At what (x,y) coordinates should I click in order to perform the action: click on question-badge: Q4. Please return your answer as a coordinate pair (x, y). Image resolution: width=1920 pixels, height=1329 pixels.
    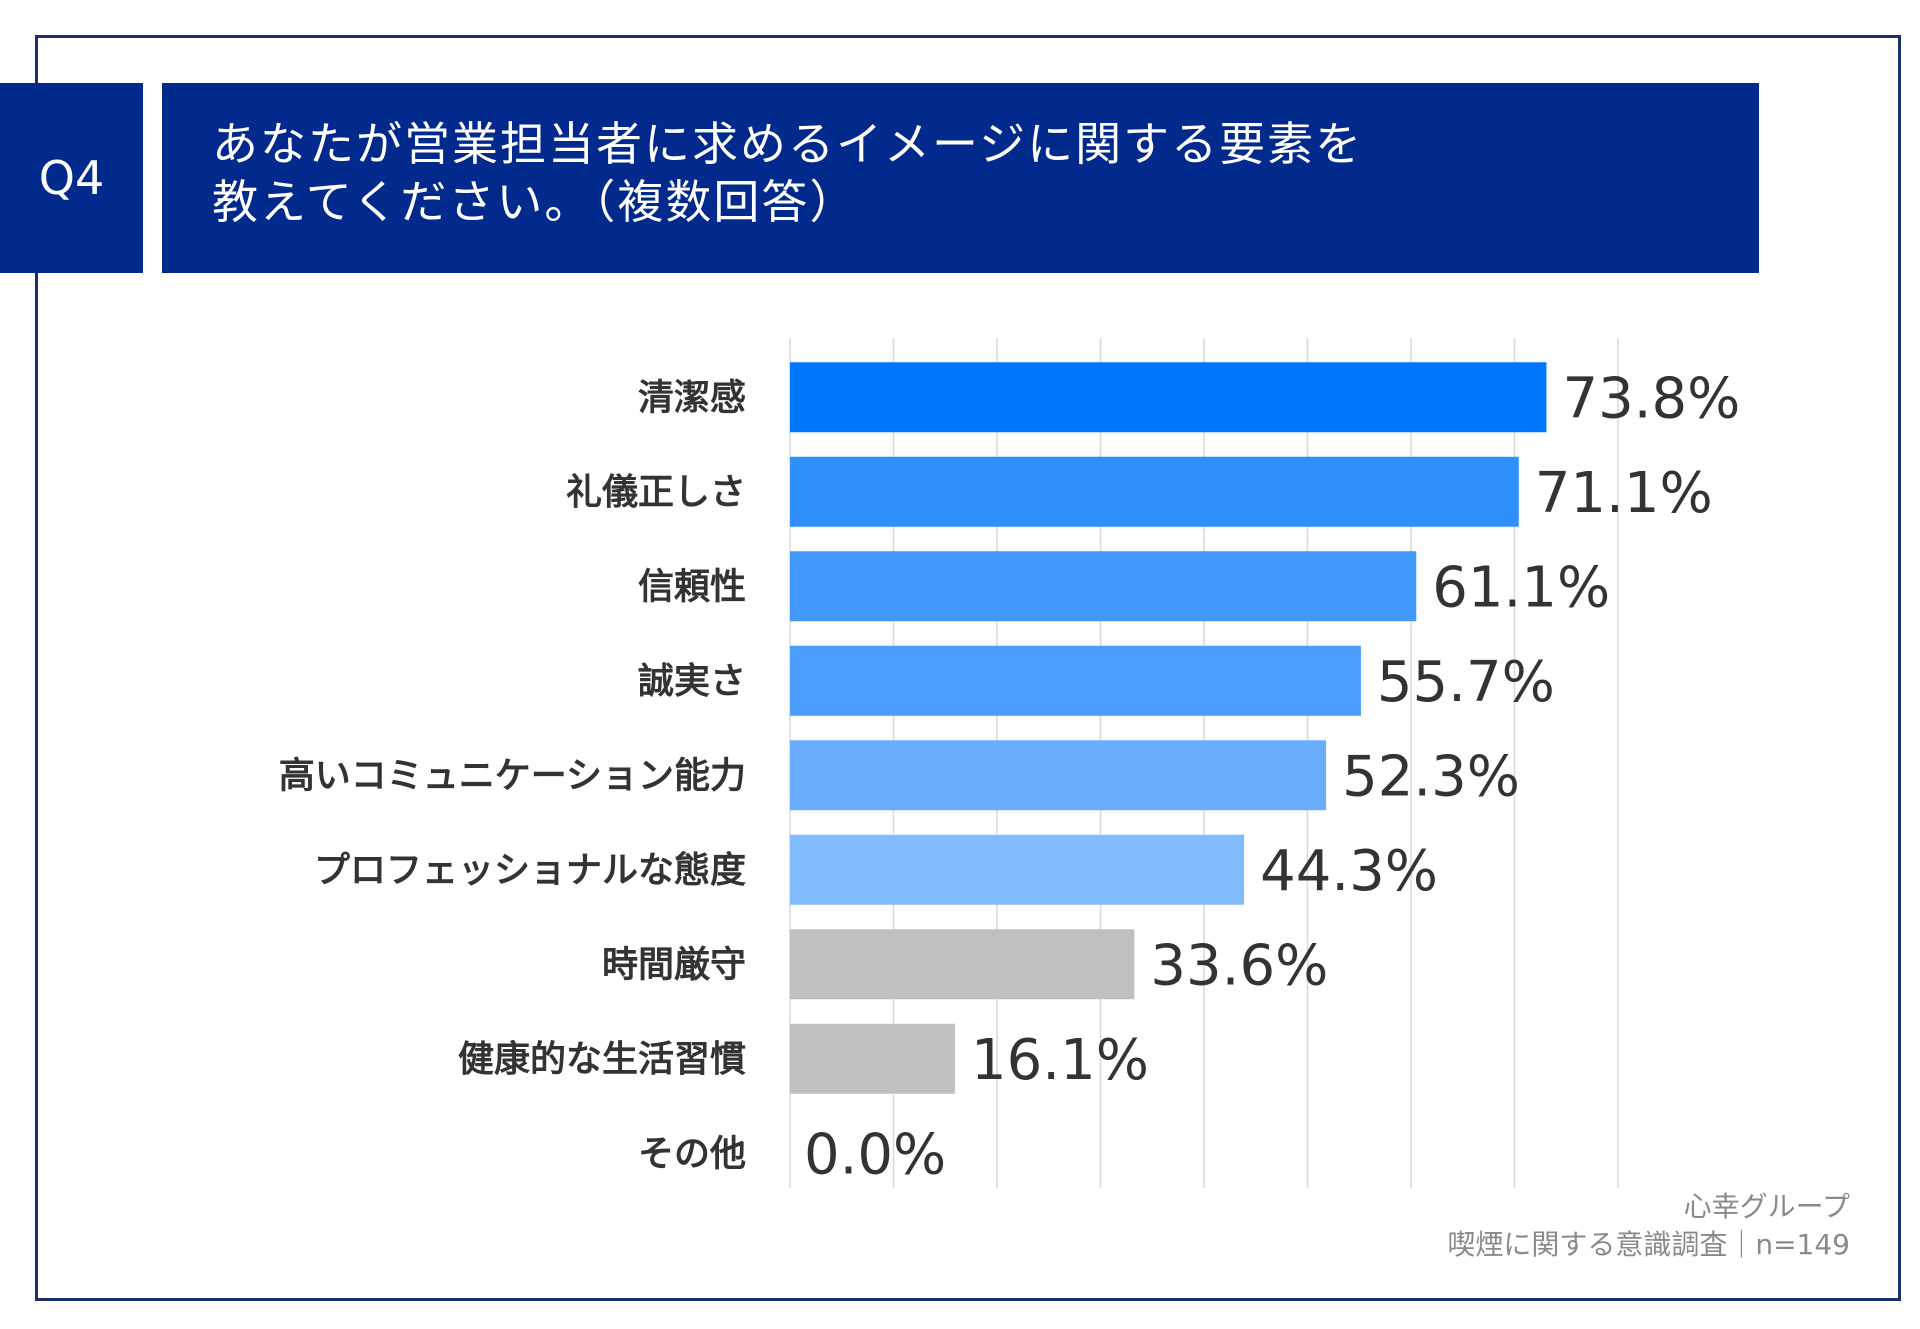
    Looking at the image, I should click on (71, 178).